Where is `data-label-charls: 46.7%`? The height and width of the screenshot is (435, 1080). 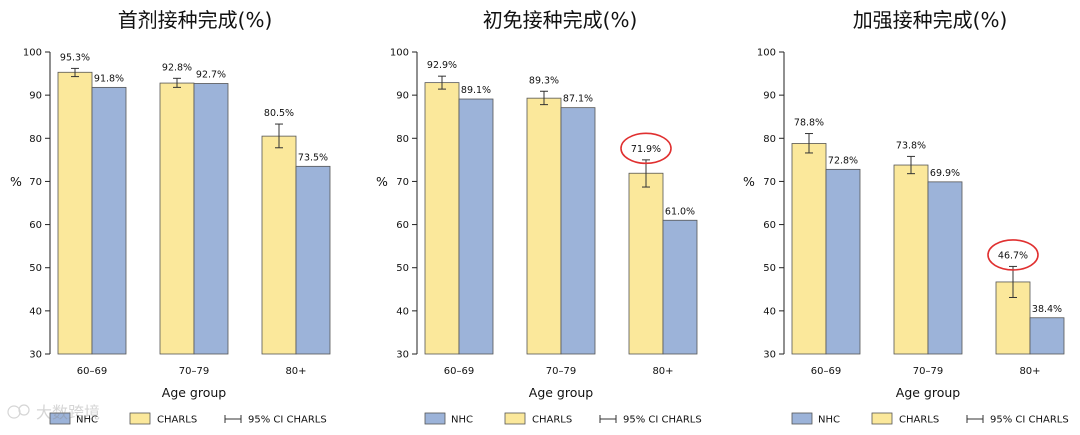 data-label-charls: 46.7% is located at coordinates (1013, 255).